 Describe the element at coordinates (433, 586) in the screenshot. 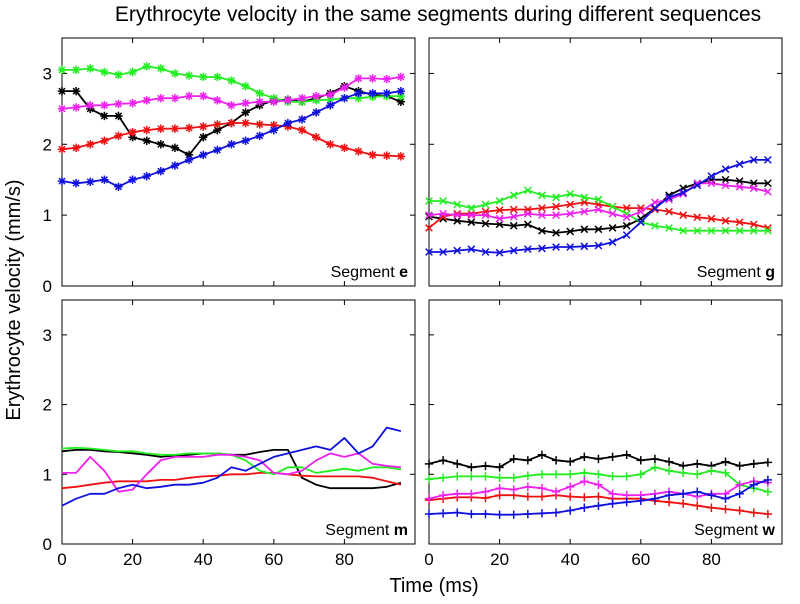

I see `x-axis-label: Time (ms)` at that location.